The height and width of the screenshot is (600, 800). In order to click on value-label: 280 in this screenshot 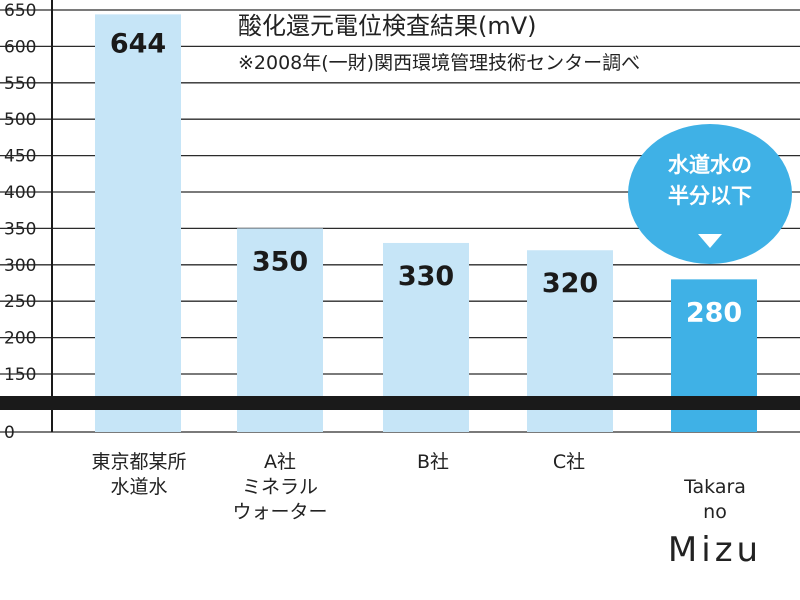, I will do `click(714, 312)`.